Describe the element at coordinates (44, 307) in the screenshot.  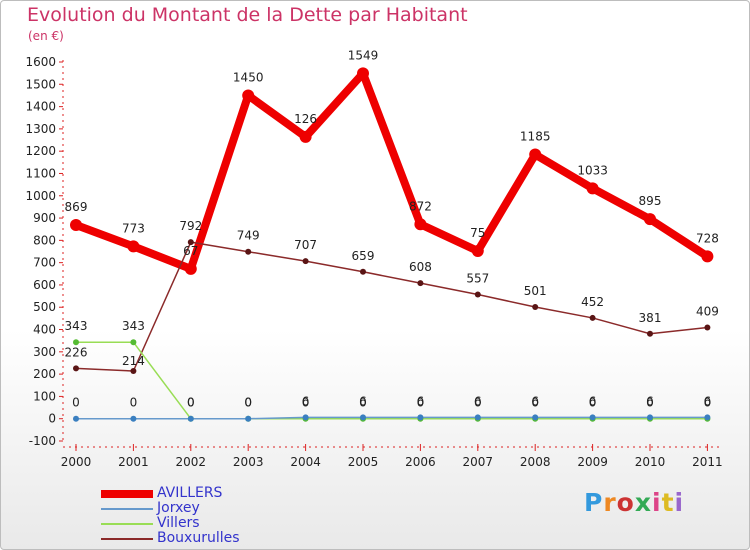
I see `y-tick-label: 500` at that location.